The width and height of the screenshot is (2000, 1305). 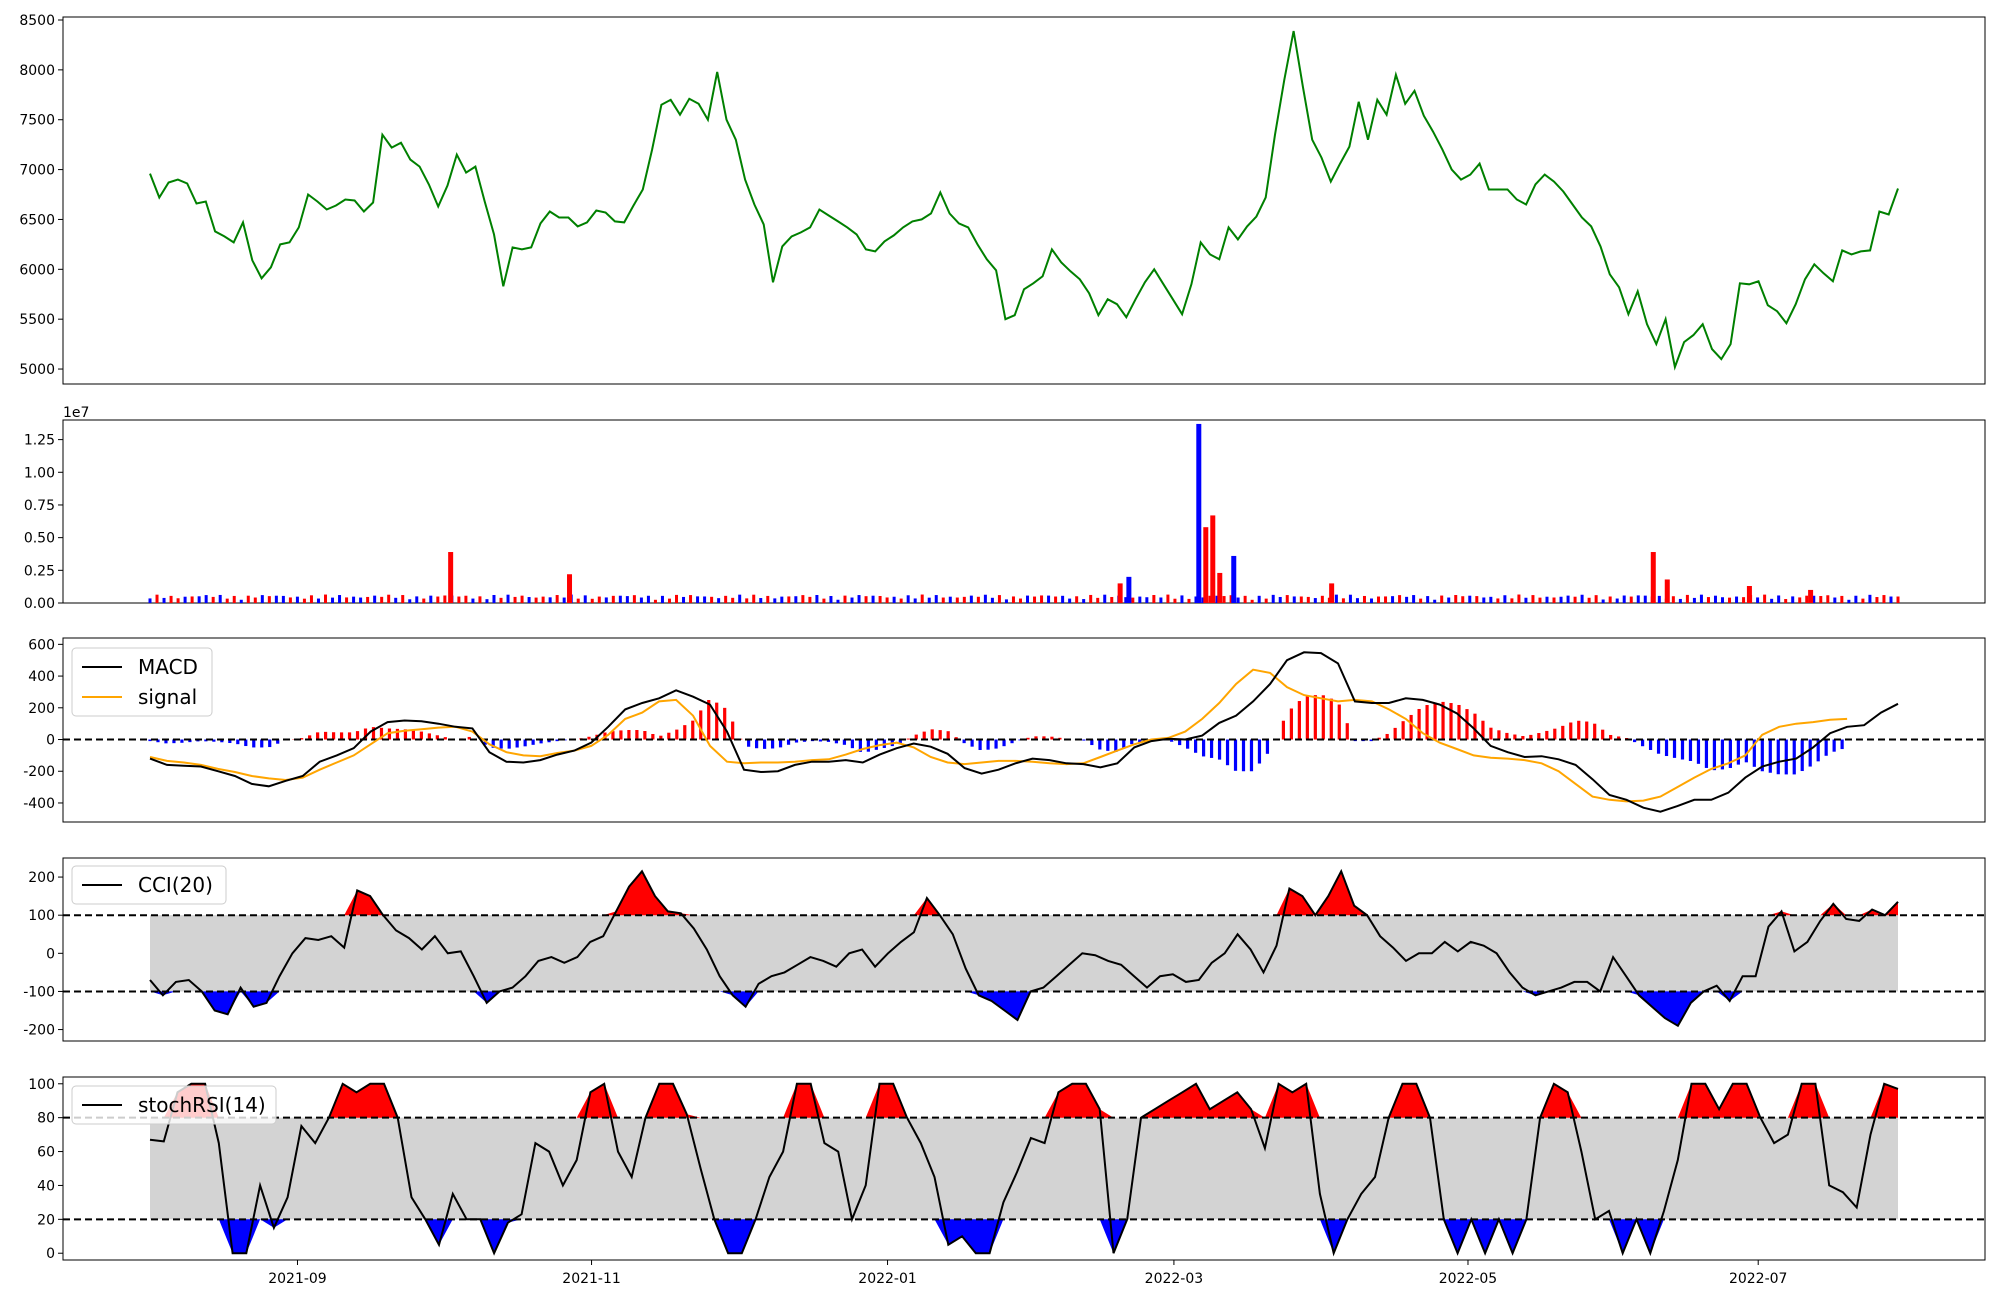 What do you see at coordinates (1024, 1169) in the screenshot?
I see `stochrsi-band-fill` at bounding box center [1024, 1169].